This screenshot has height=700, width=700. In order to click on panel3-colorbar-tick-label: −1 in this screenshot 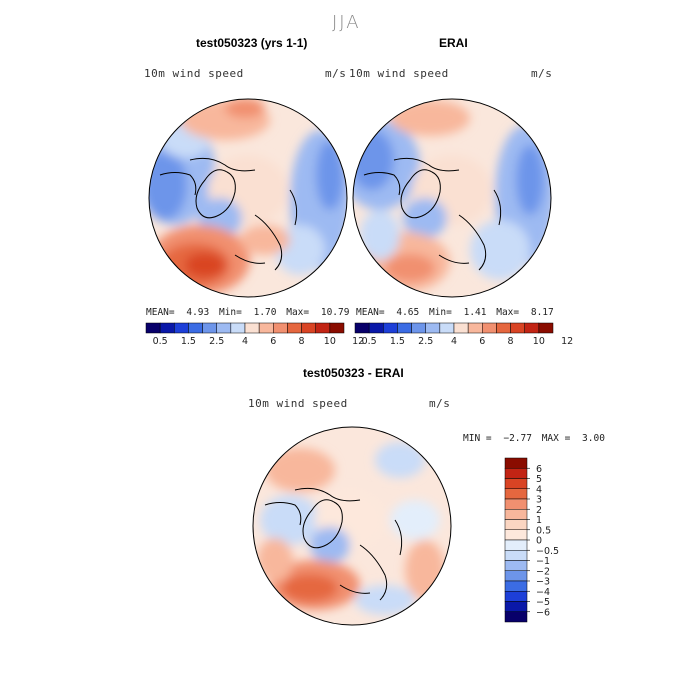, I will do `click(543, 561)`.